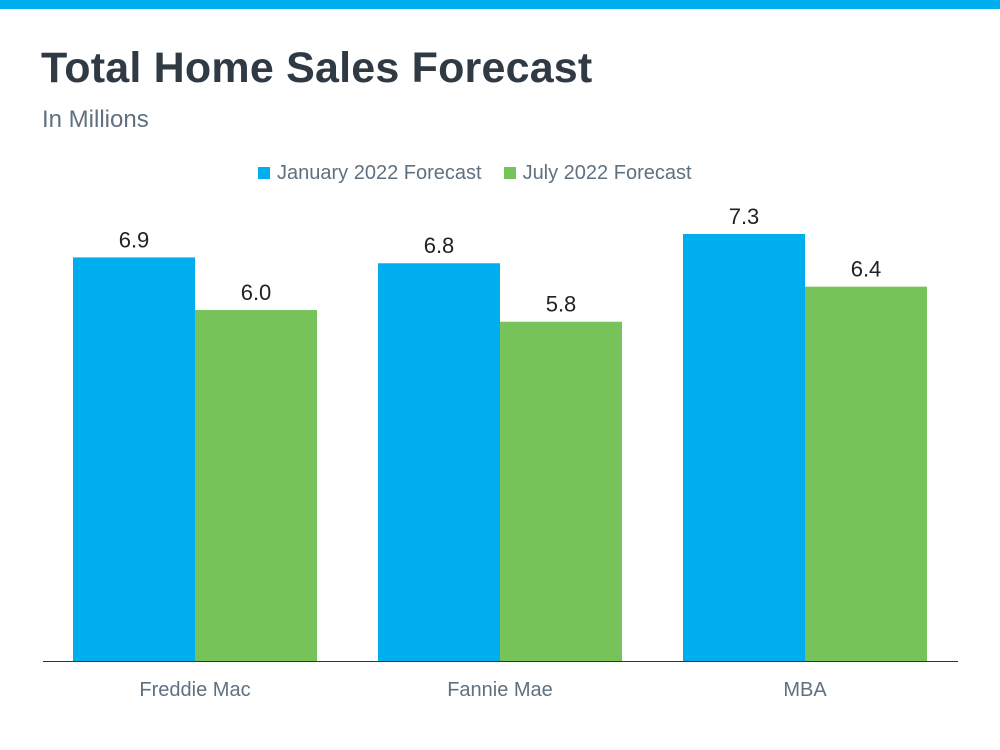 The height and width of the screenshot is (750, 1000). What do you see at coordinates (500, 4) in the screenshot?
I see `top-accent-bar` at bounding box center [500, 4].